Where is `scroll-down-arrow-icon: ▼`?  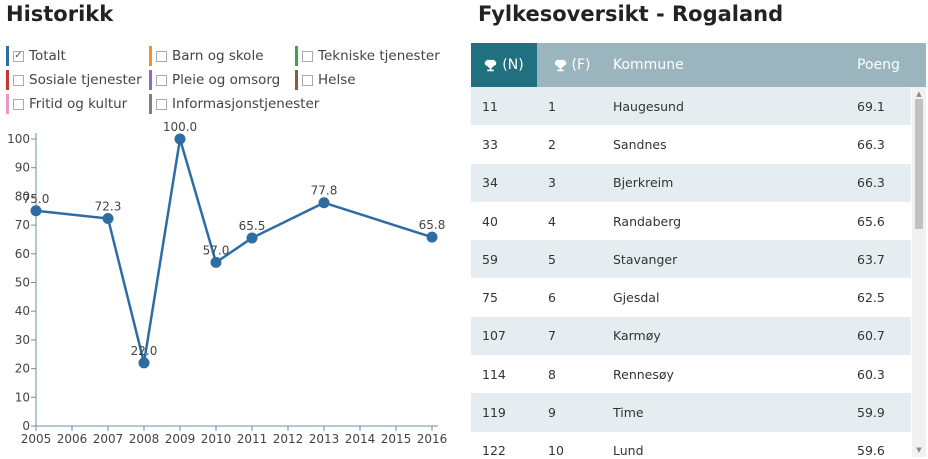 scroll-down-arrow-icon: ▼ is located at coordinates (919, 450).